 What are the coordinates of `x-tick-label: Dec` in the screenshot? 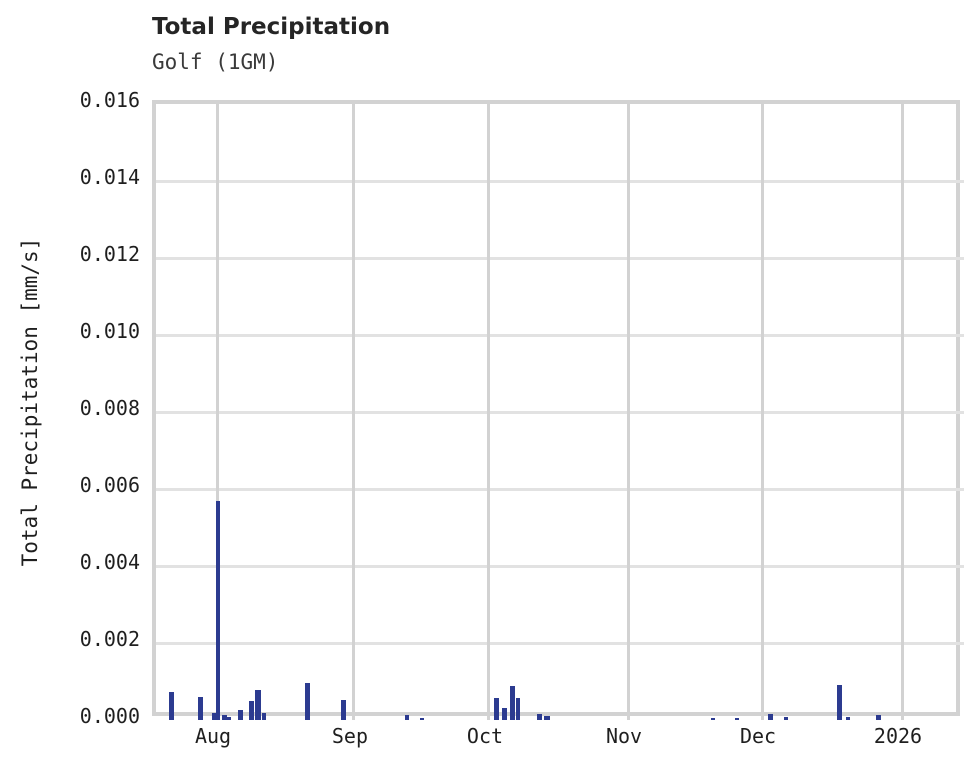 It's located at (758, 736).